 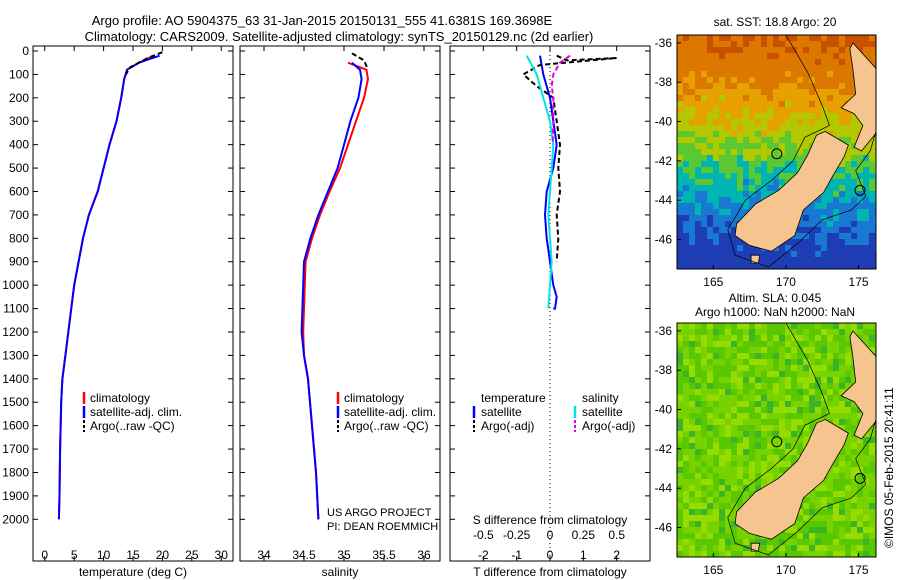 I want to click on temperature-xlabel: temperature (deg C), so click(x=133, y=572).